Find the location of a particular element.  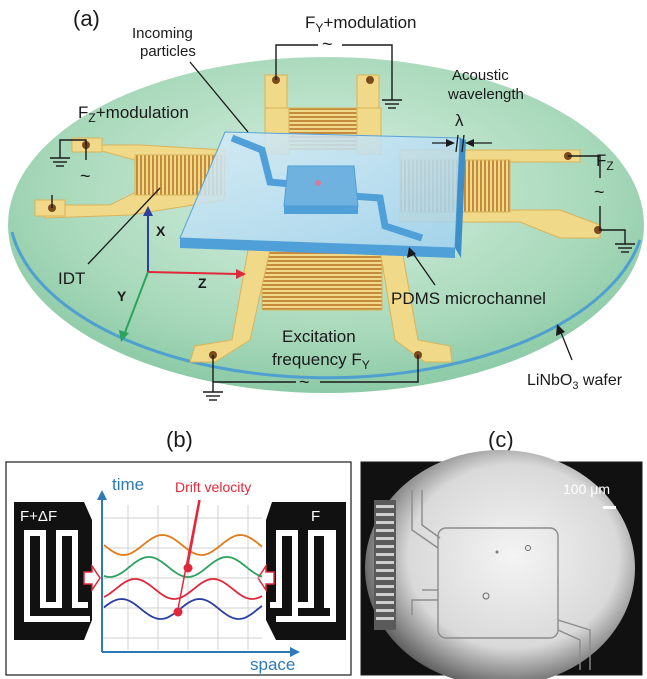

drift-pointer-upper is located at coordinates (194, 532).